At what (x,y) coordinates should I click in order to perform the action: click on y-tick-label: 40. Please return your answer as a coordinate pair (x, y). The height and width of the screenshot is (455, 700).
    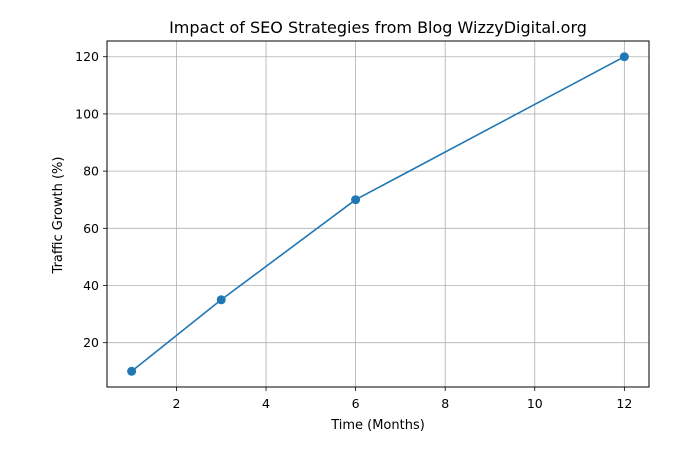
    Looking at the image, I should click on (91, 285).